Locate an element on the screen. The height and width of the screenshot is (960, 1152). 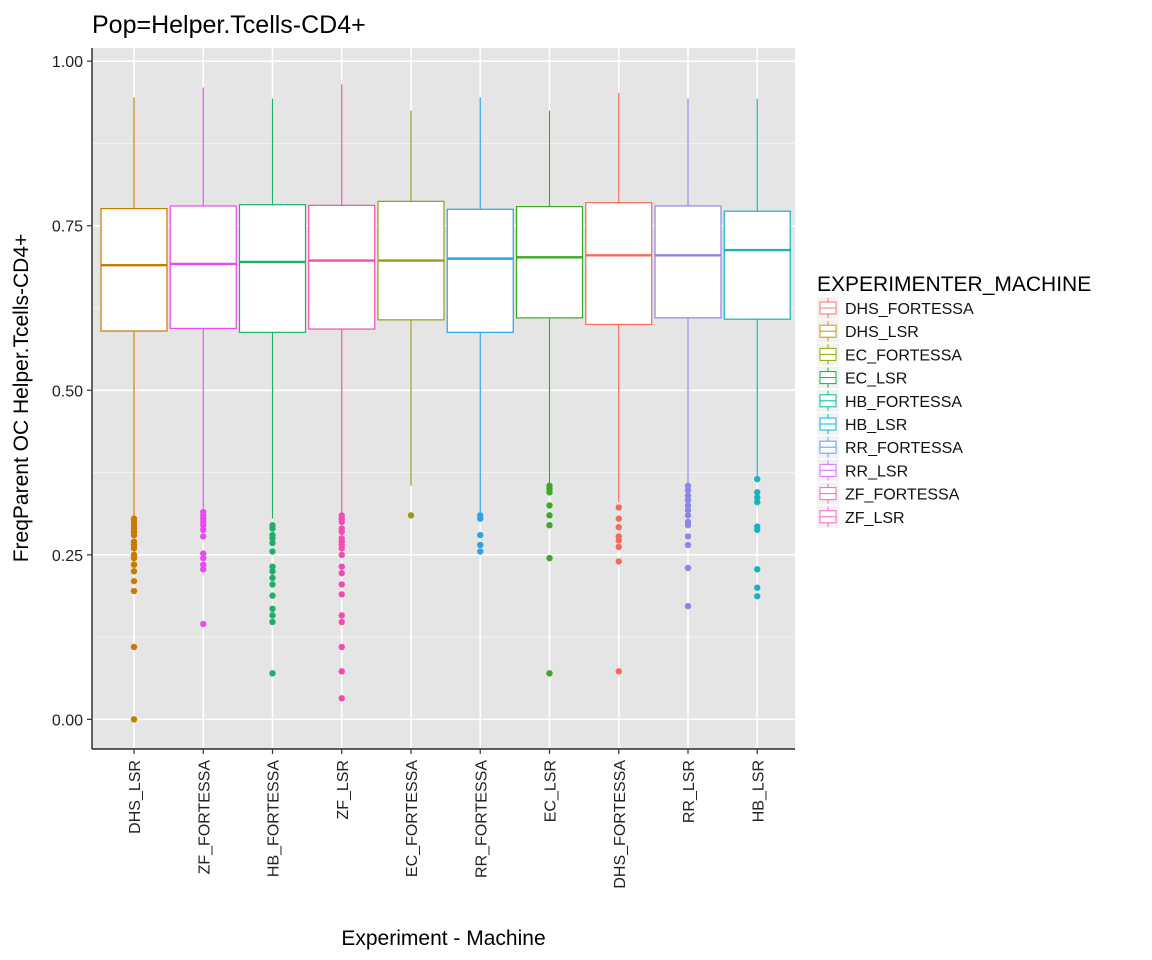
box-EC_LSR is located at coordinates (549, 393).